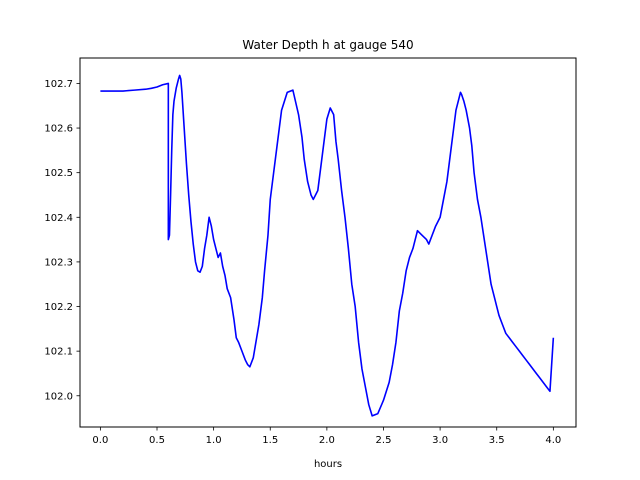  I want to click on y-tick-label: 102.3, so click(58, 262).